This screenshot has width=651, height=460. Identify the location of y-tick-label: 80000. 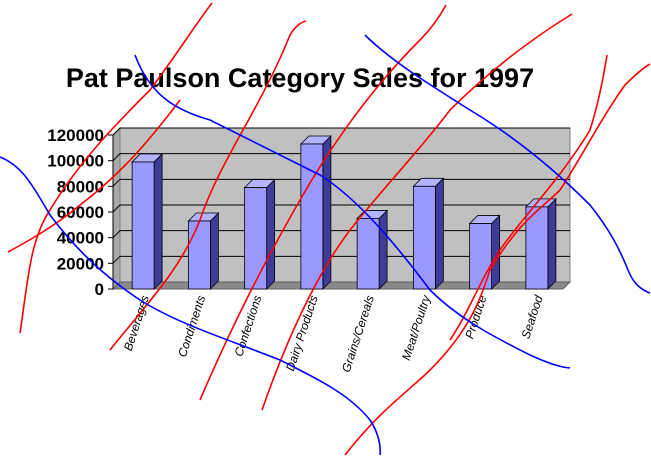
(80, 186).